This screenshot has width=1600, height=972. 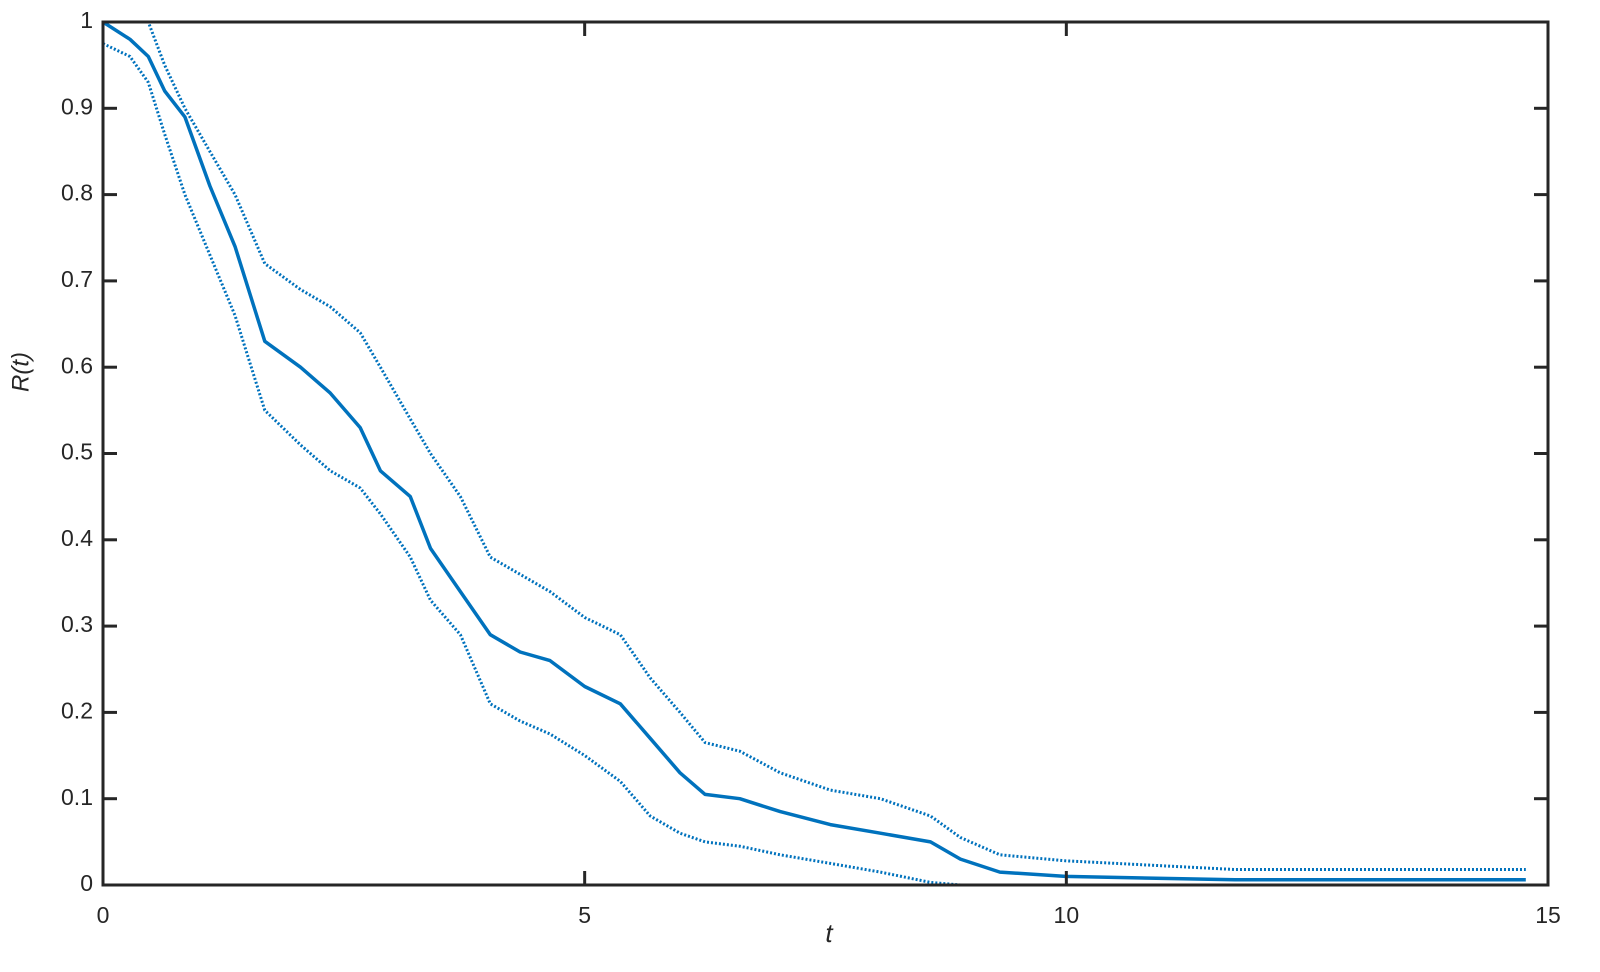 What do you see at coordinates (103, 915) in the screenshot?
I see `x-tick-label: 0` at bounding box center [103, 915].